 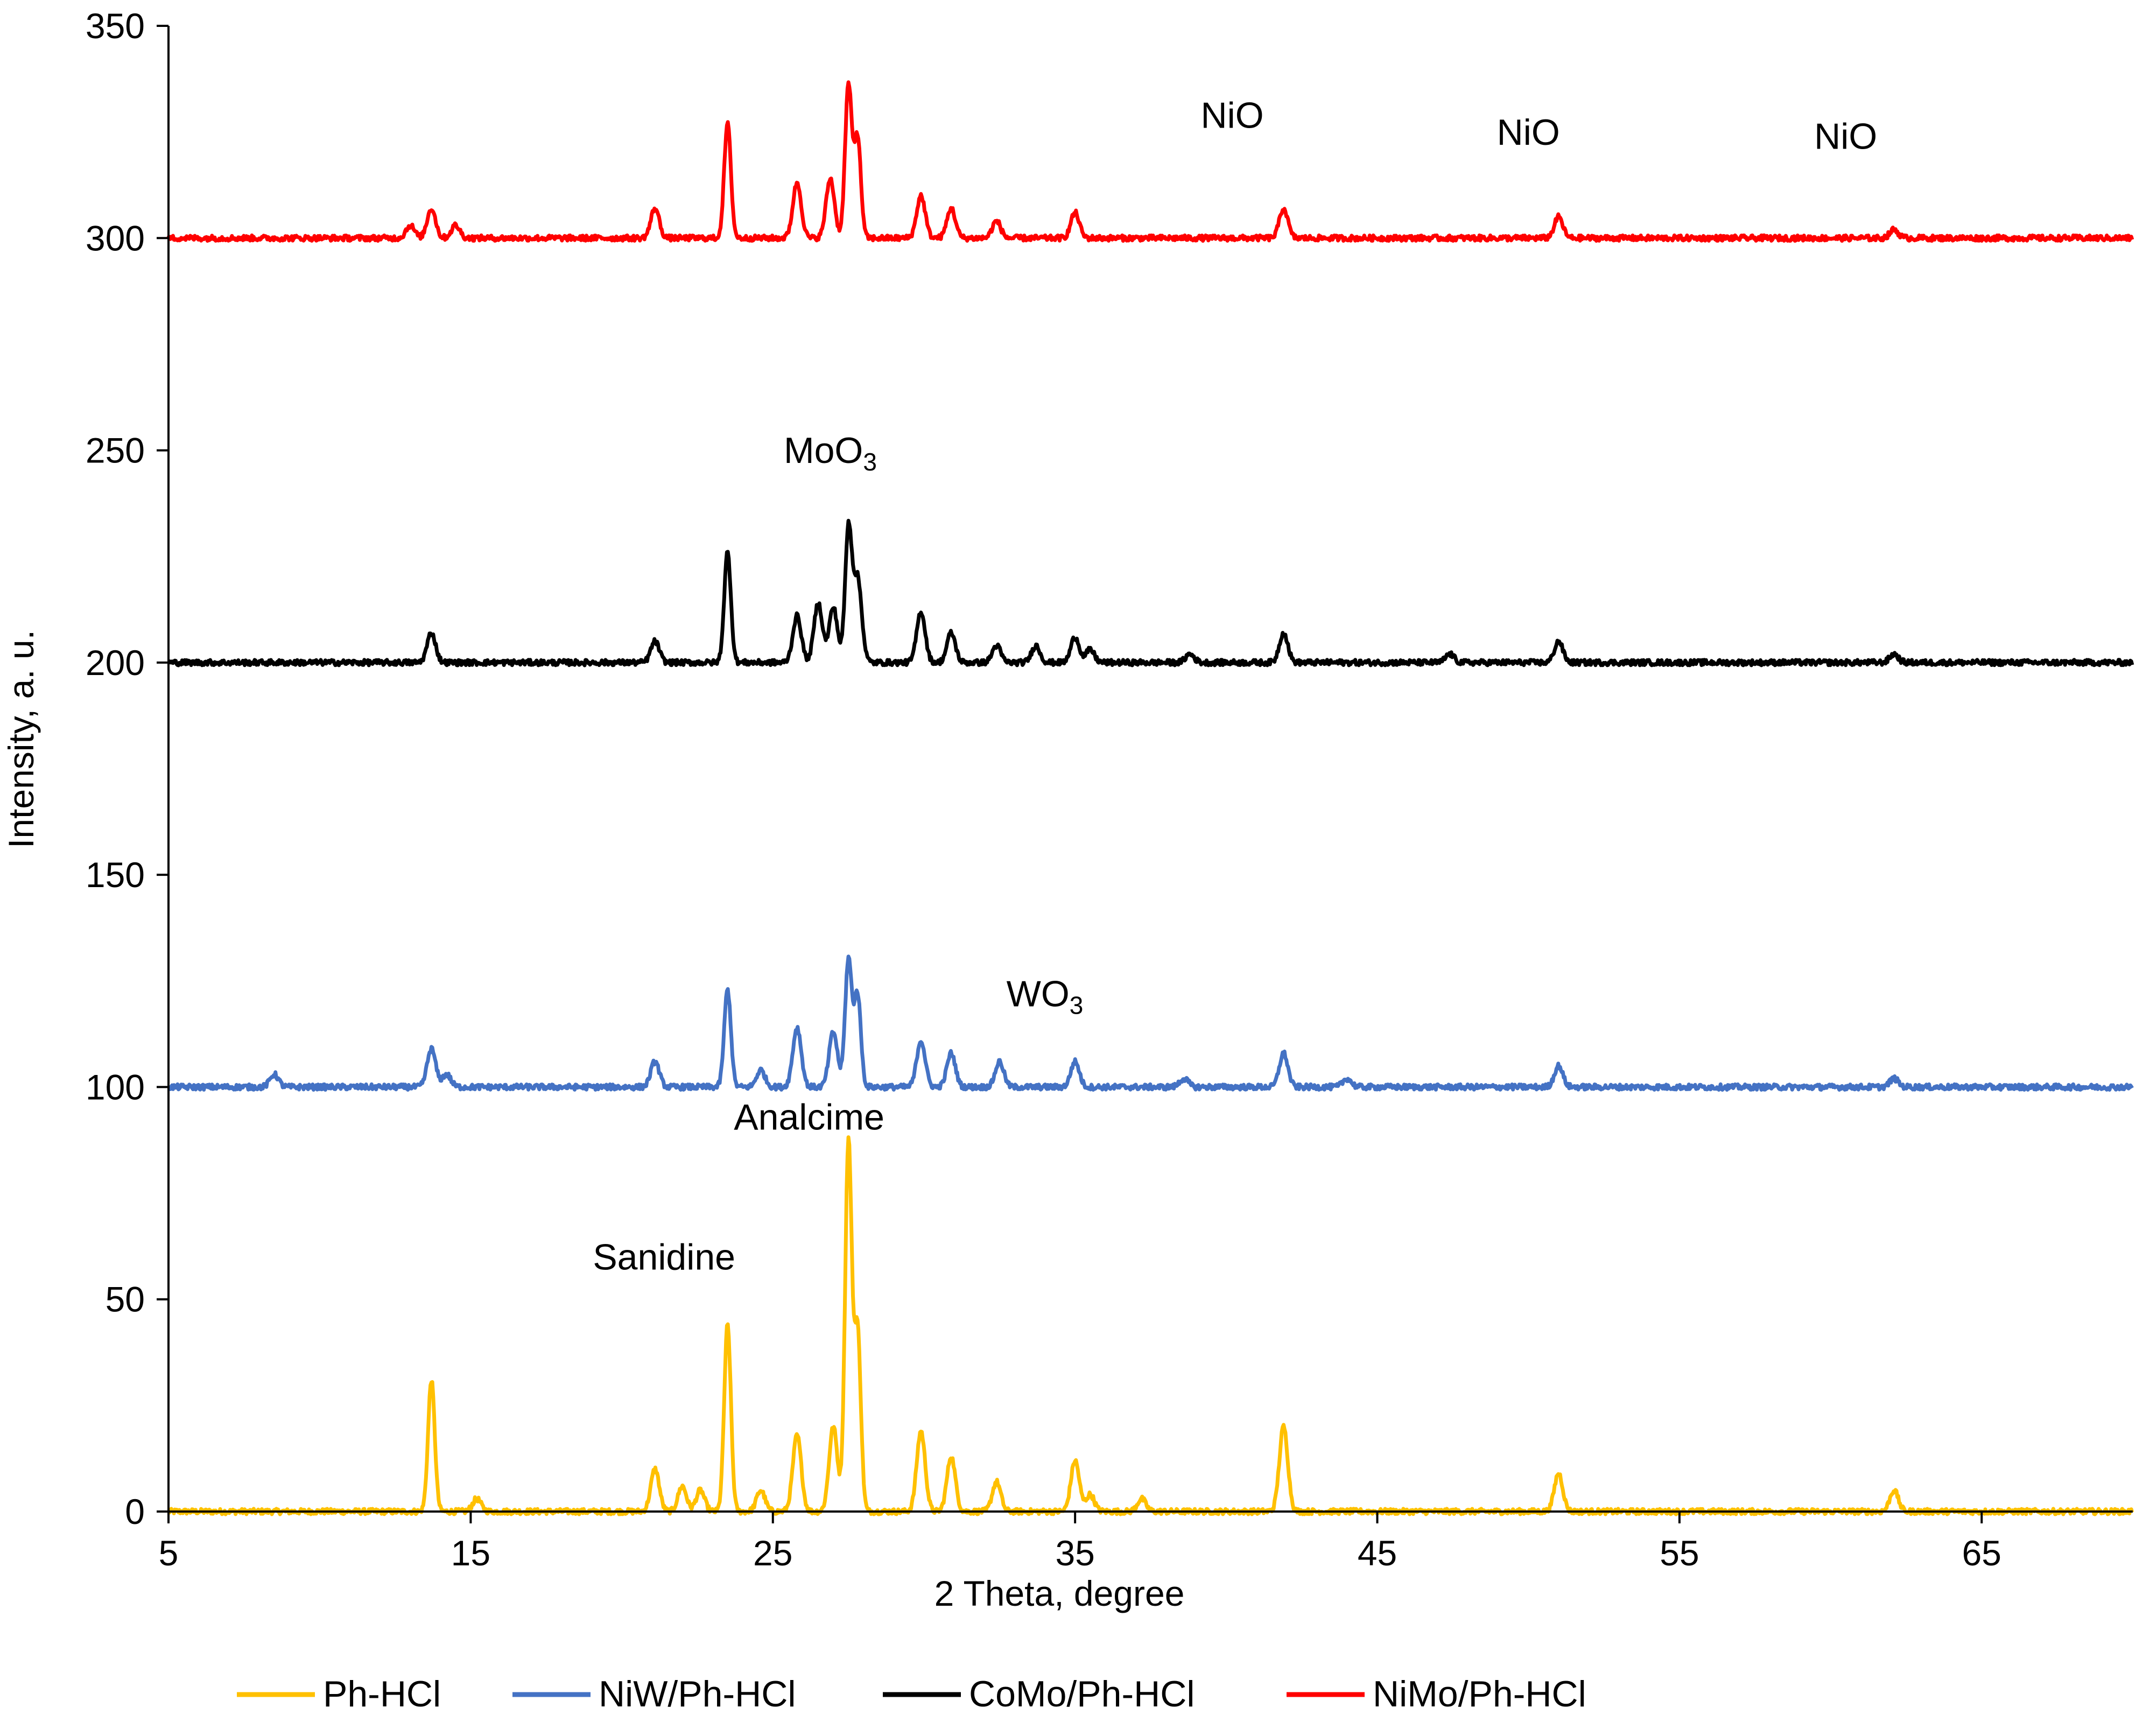 I want to click on legend: Ph-HCl NiW/Ph-HCl CoMo/Ph-HCl NiMo/Ph-HCl, so click(x=912, y=1694).